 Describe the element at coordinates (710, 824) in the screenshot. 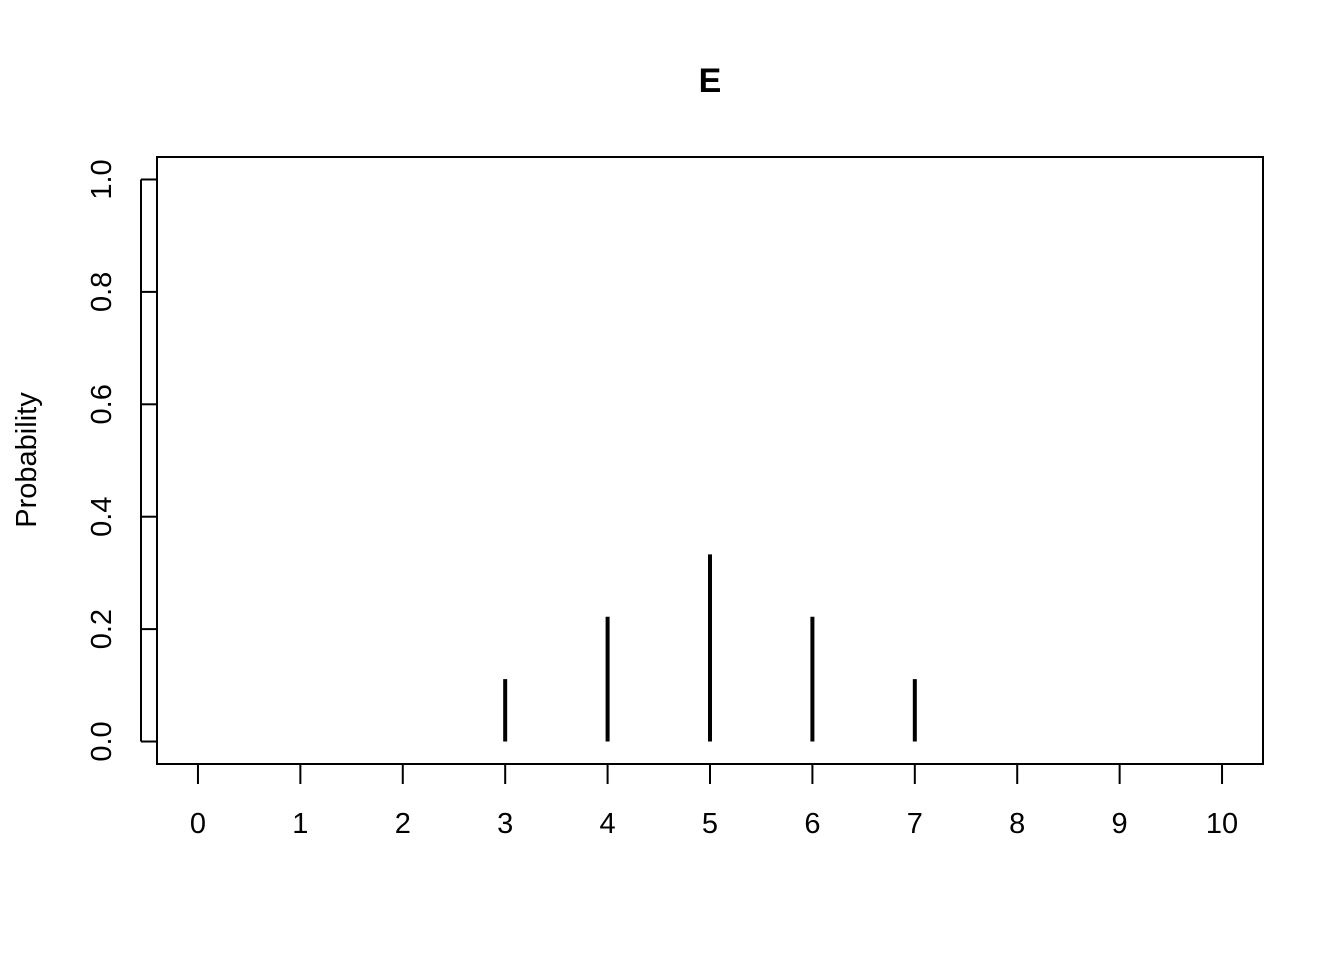

I see `x-tick-label: 5` at that location.